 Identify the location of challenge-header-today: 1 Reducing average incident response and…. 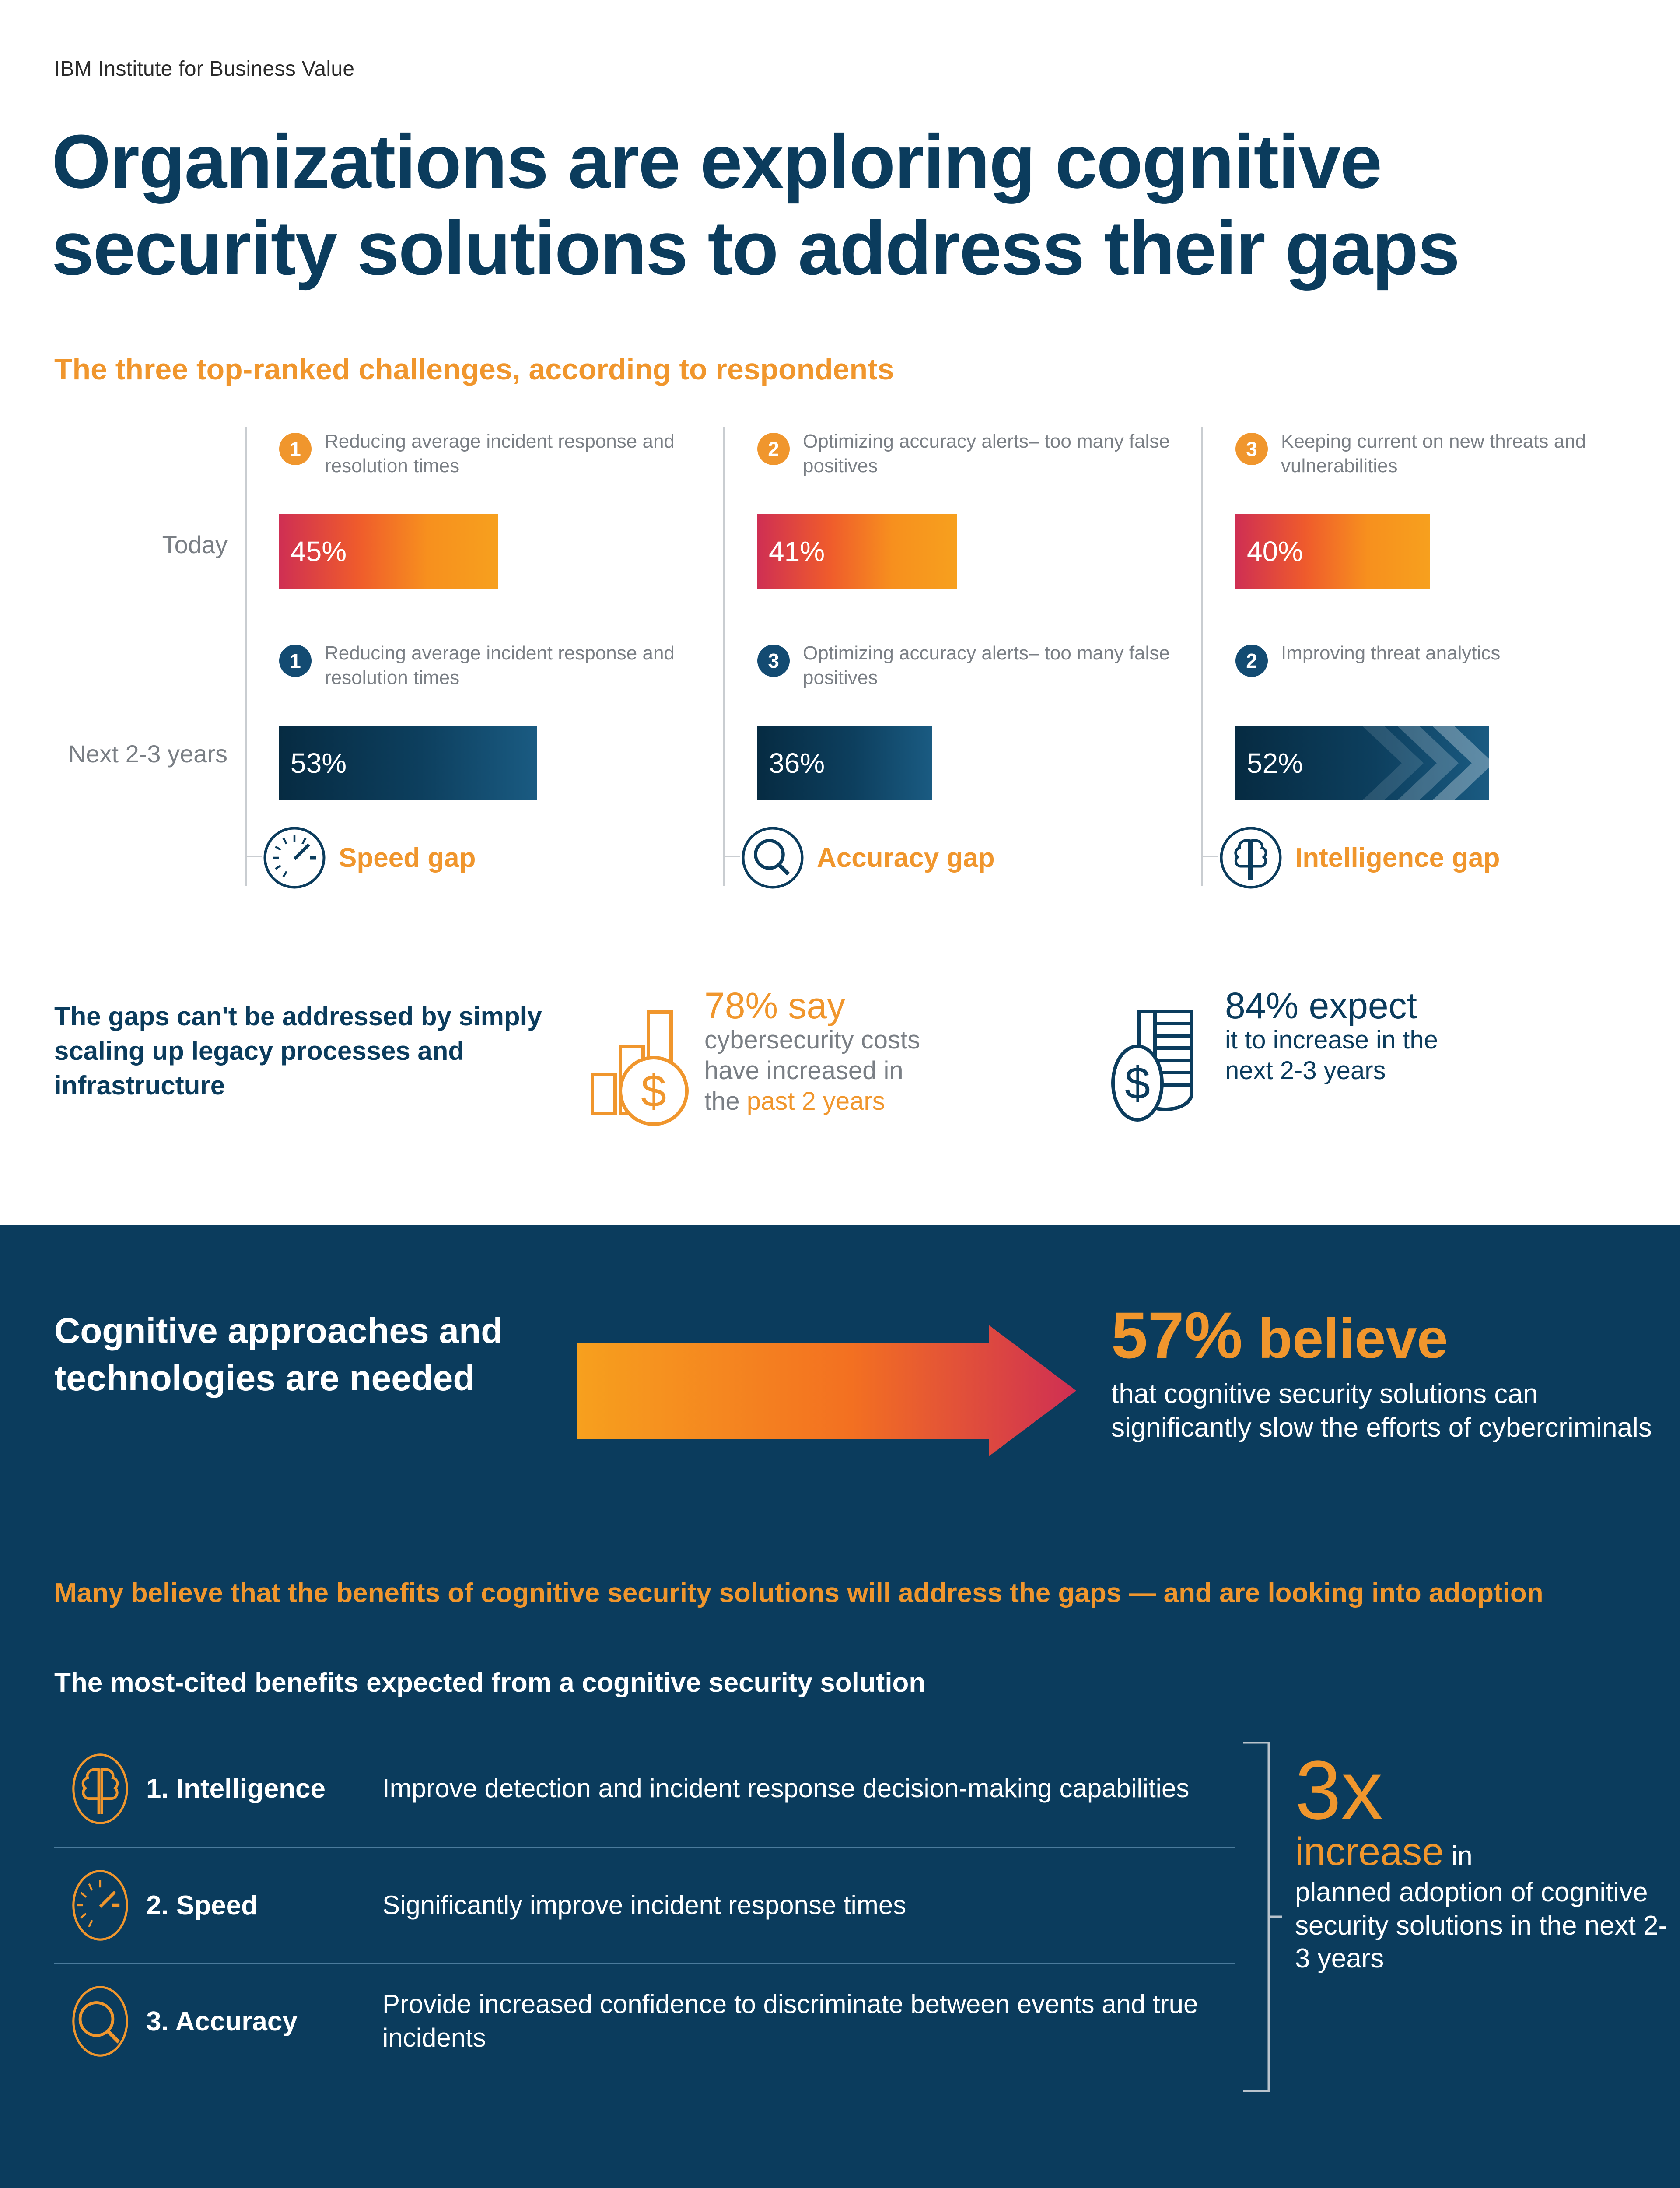
(493, 468).